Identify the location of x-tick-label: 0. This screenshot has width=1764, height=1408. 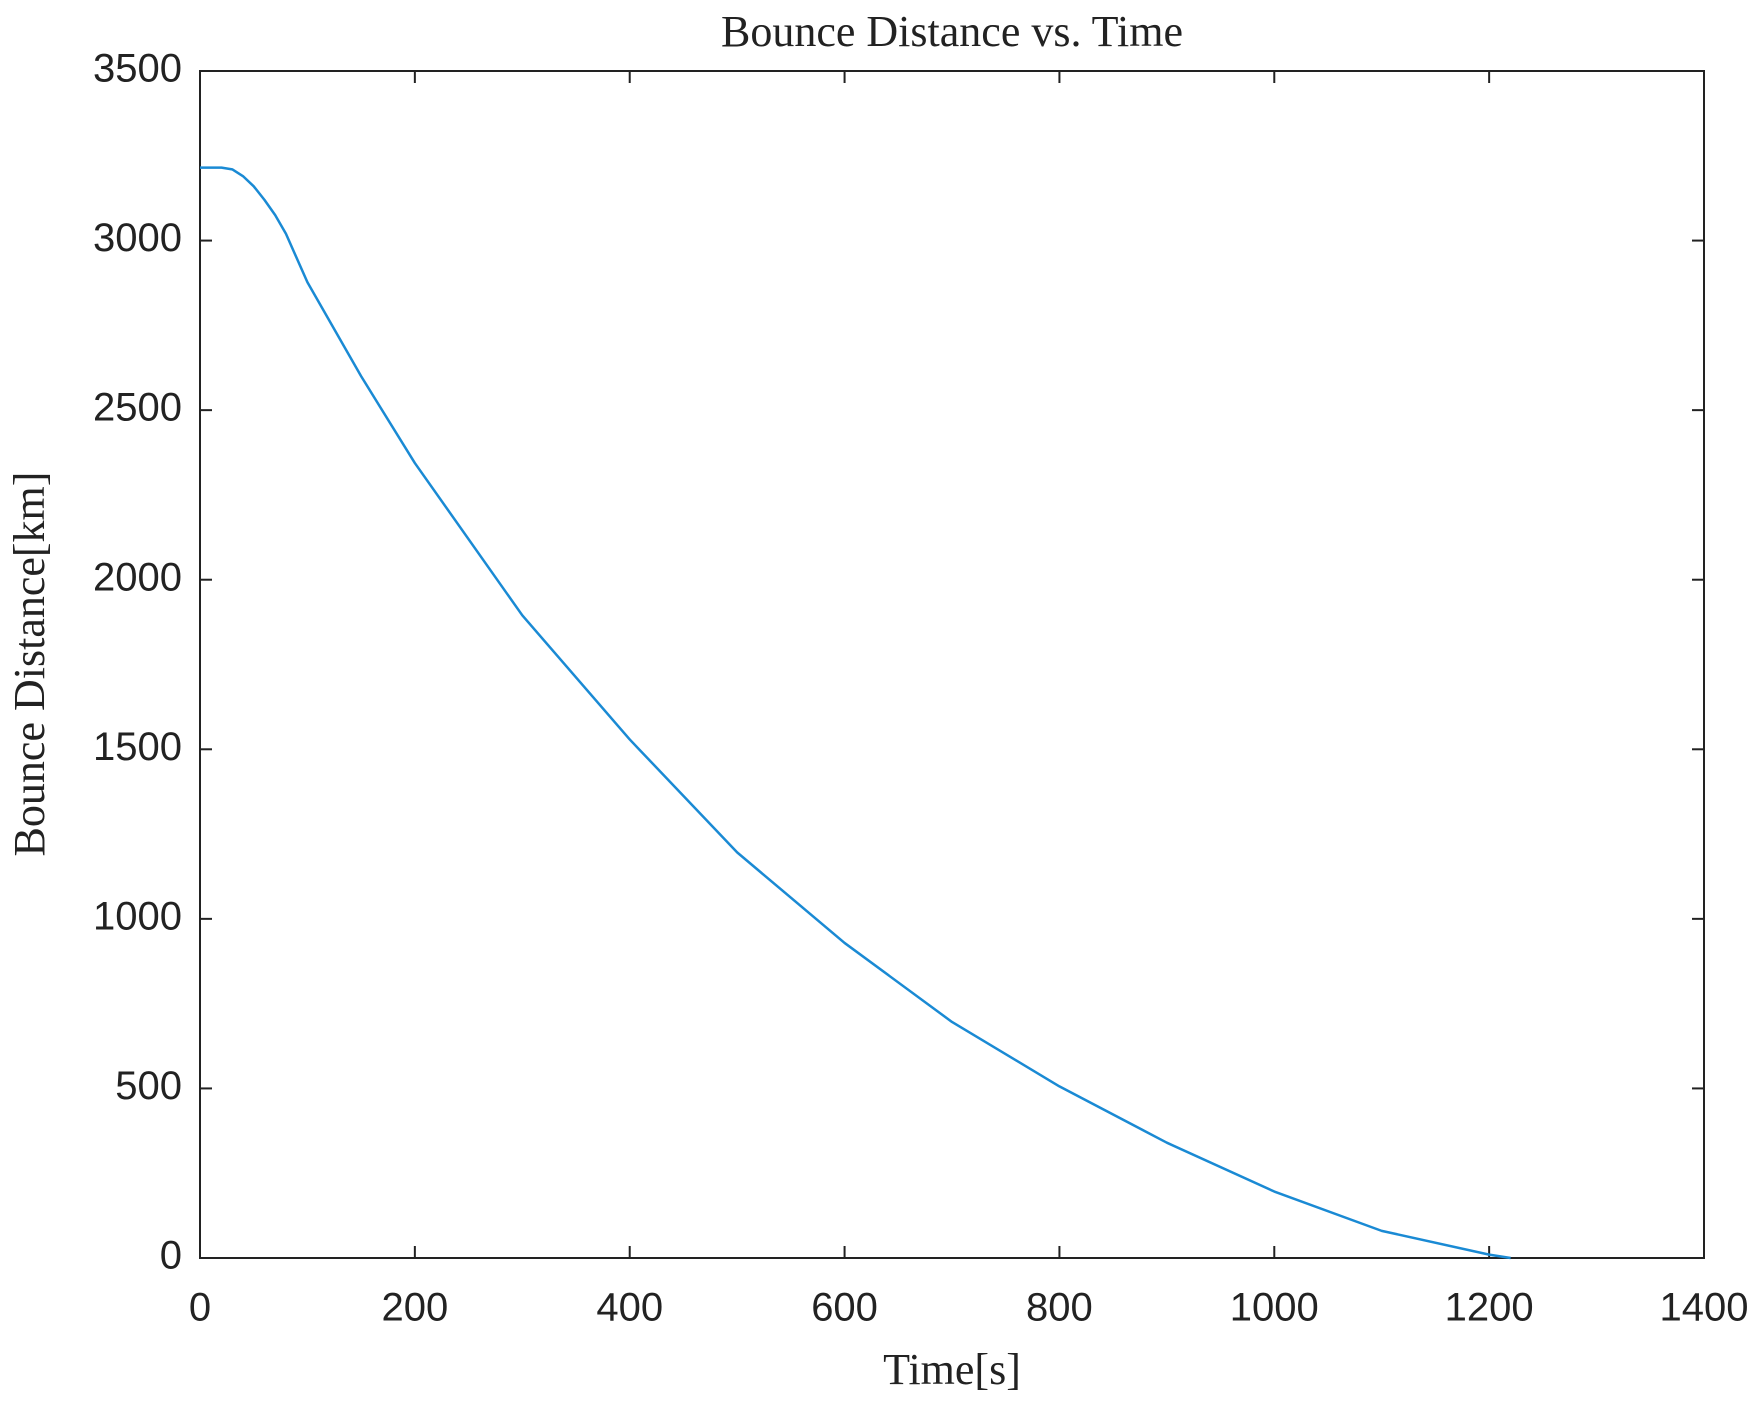
(200, 1308).